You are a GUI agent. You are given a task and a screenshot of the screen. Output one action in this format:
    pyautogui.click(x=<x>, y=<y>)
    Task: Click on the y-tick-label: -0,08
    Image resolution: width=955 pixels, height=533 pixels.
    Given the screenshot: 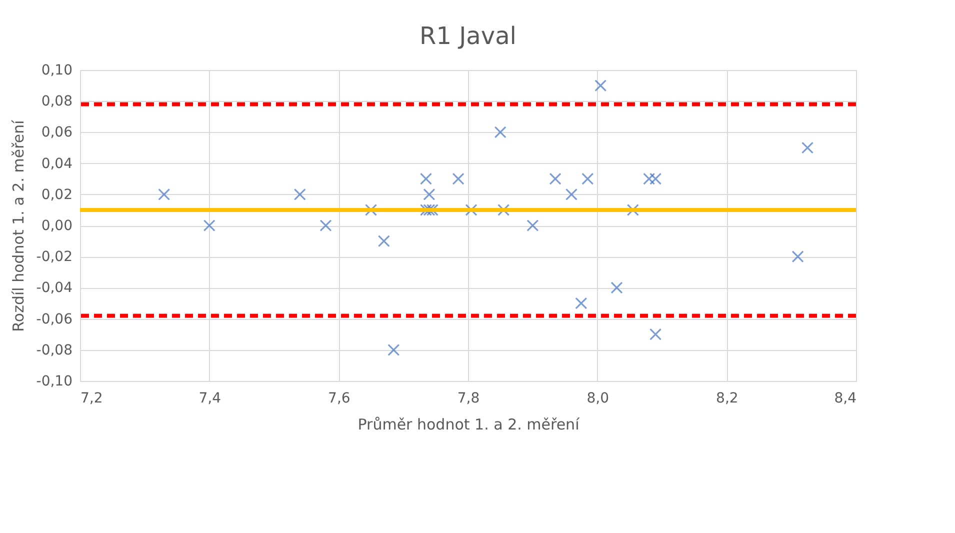 What is the action you would take?
    pyautogui.click(x=54, y=350)
    